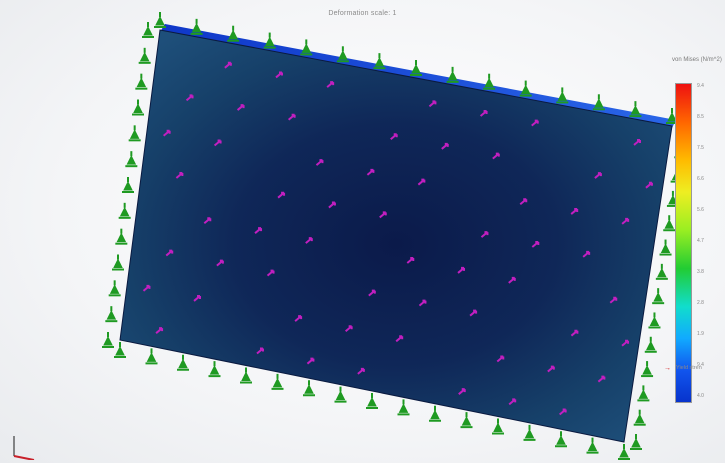 This screenshot has width=725, height=463. What do you see at coordinates (700, 117) in the screenshot?
I see `legend-tick: 8.5` at bounding box center [700, 117].